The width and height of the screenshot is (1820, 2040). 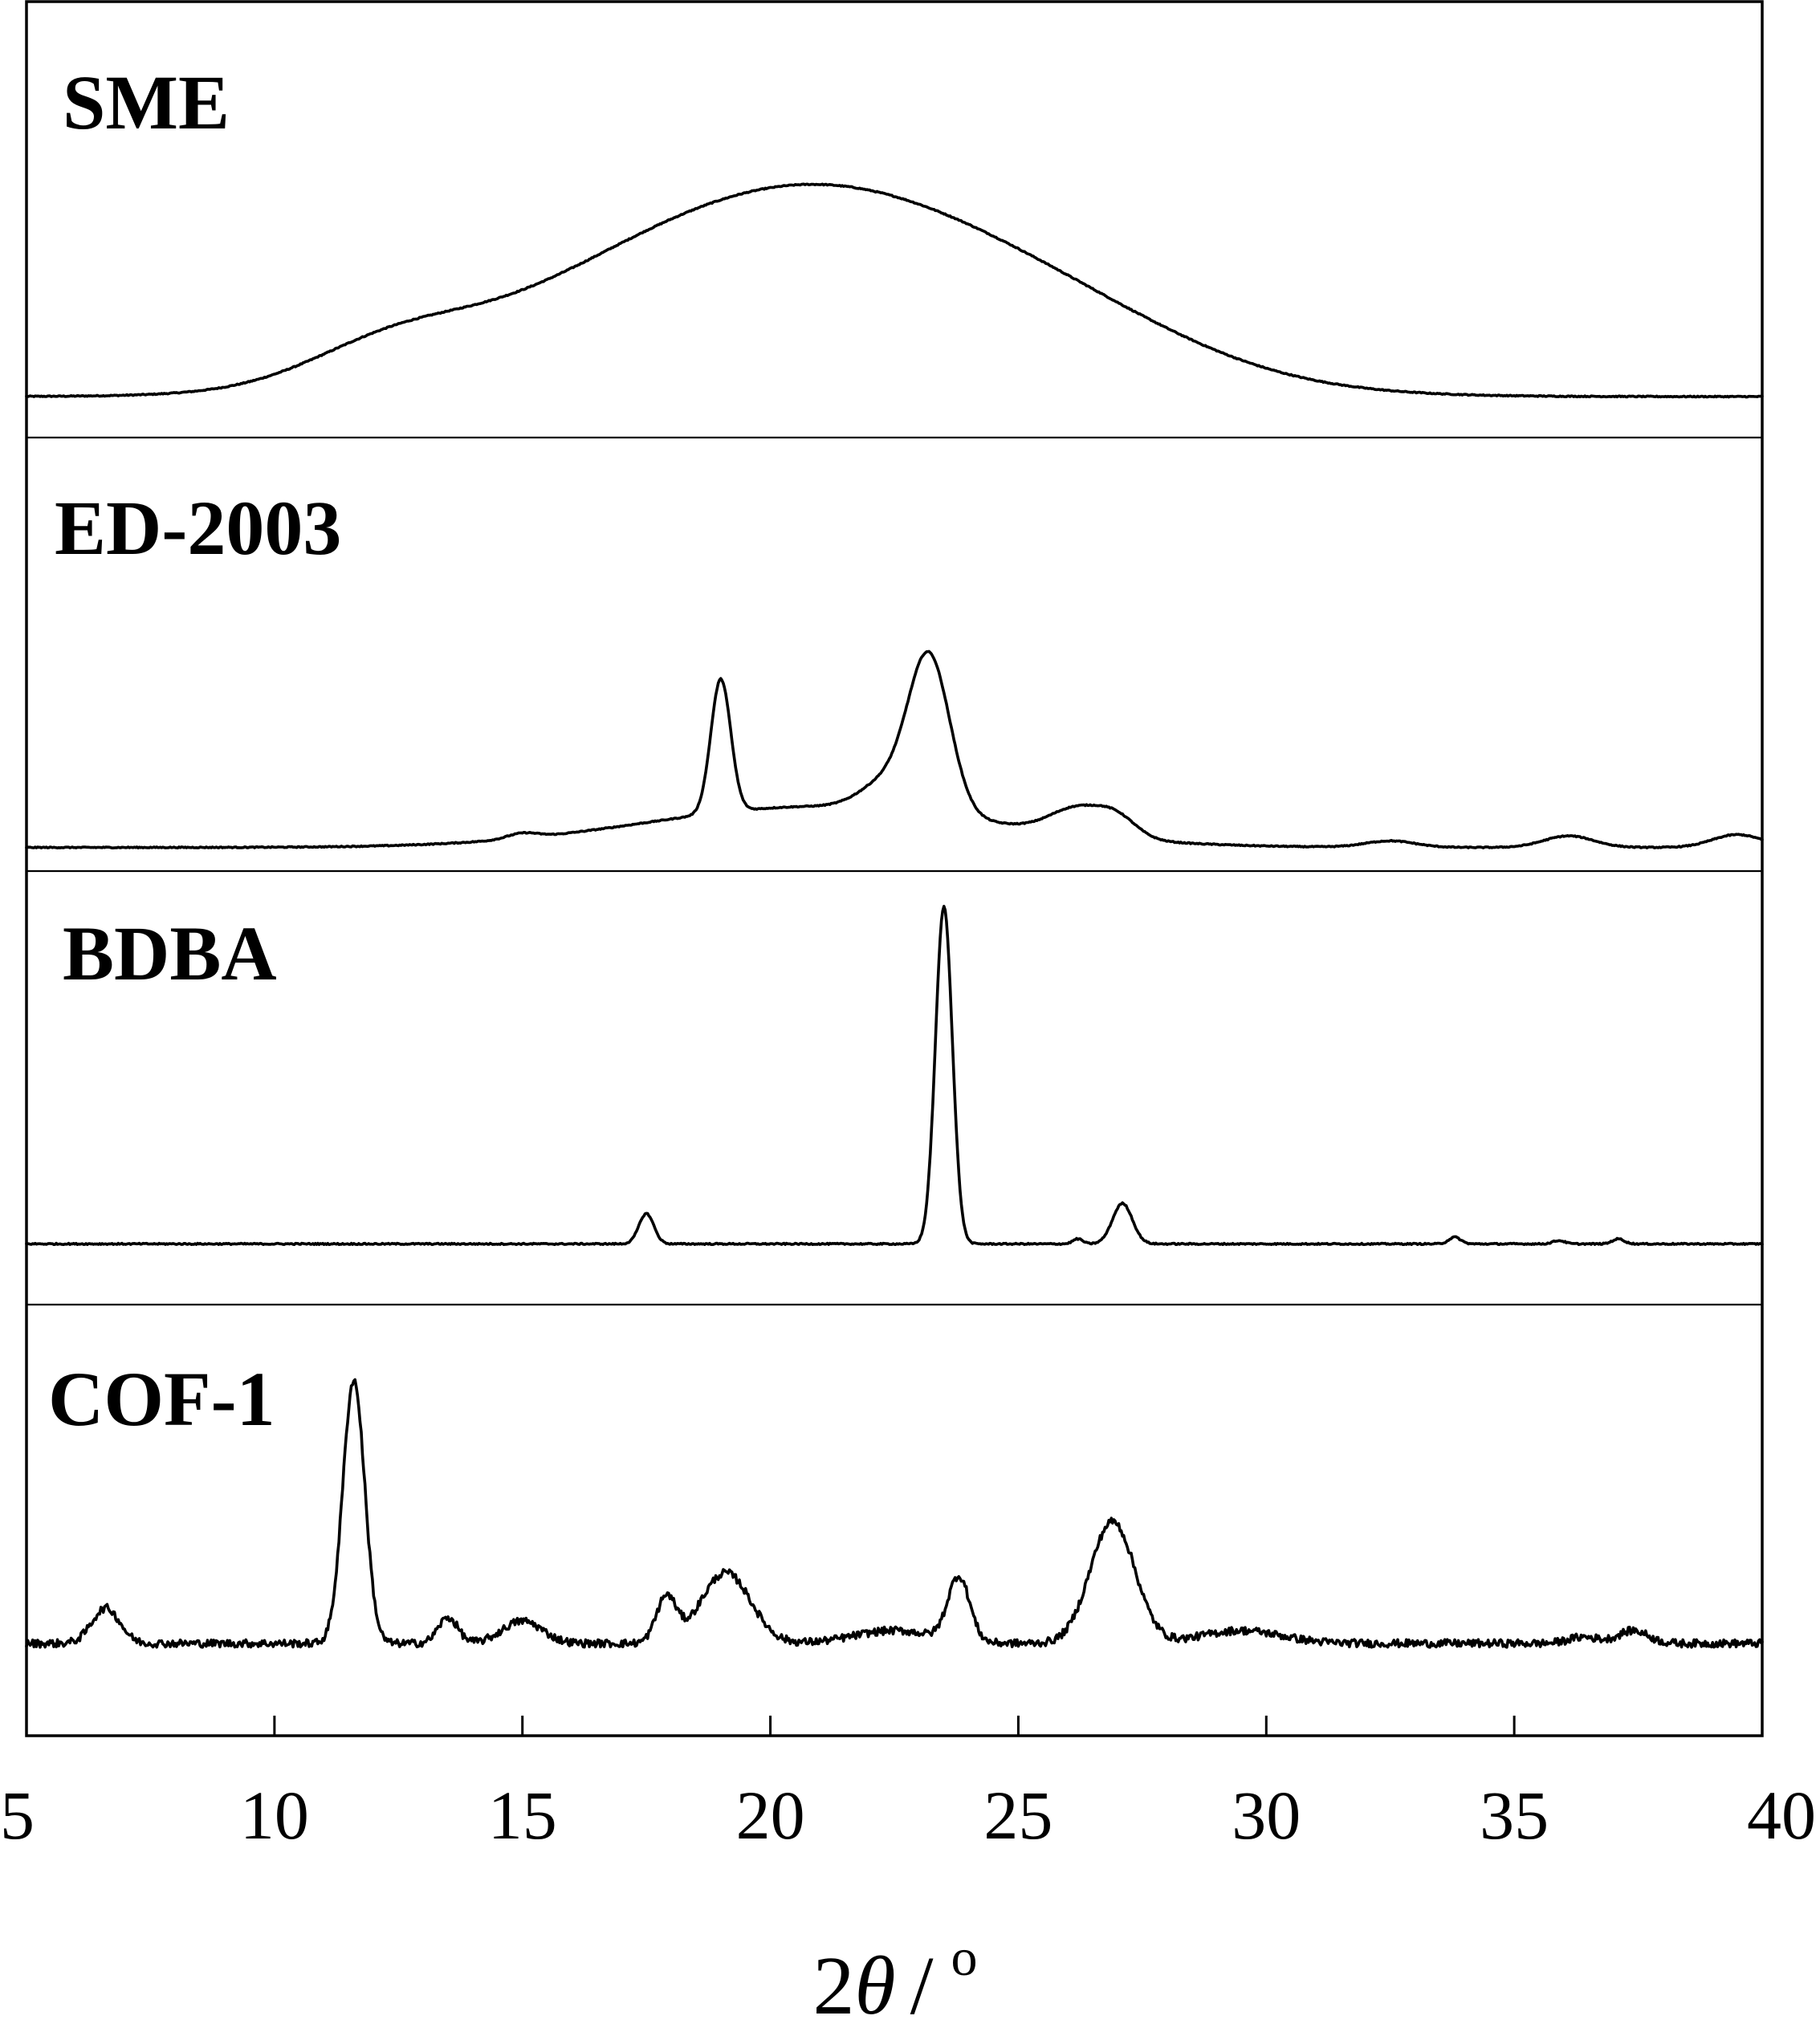 What do you see at coordinates (198, 528) in the screenshot?
I see `panel-label-ed-2003: ED-2003` at bounding box center [198, 528].